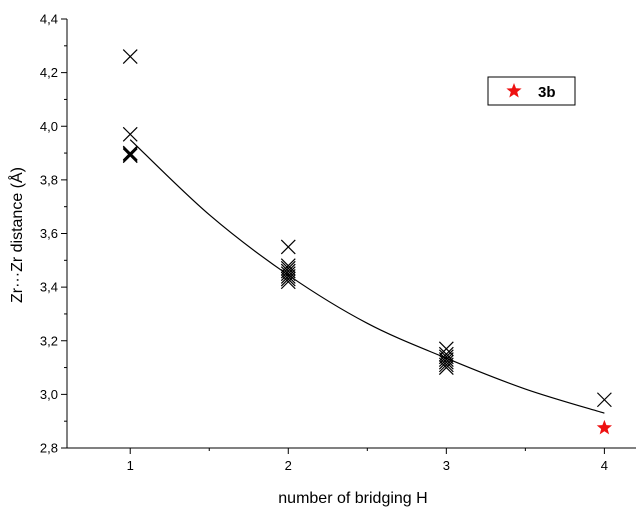 The width and height of the screenshot is (644, 510). What do you see at coordinates (288, 465) in the screenshot?
I see `x-tick-label: 2` at bounding box center [288, 465].